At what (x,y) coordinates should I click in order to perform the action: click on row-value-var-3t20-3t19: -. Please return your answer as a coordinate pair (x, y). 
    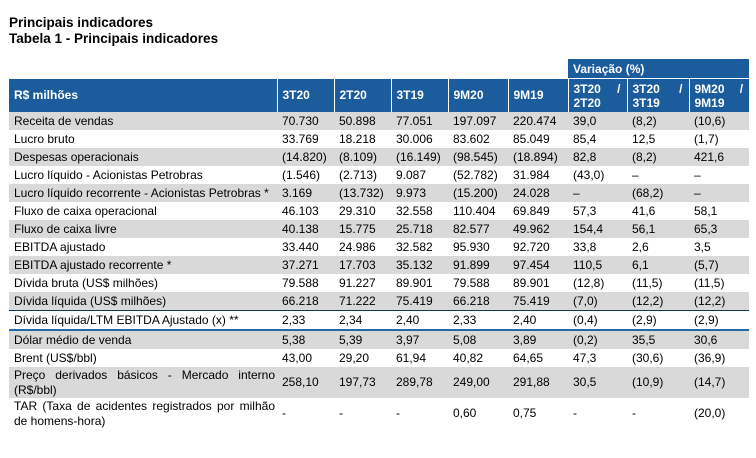
    Looking at the image, I should click on (634, 413).